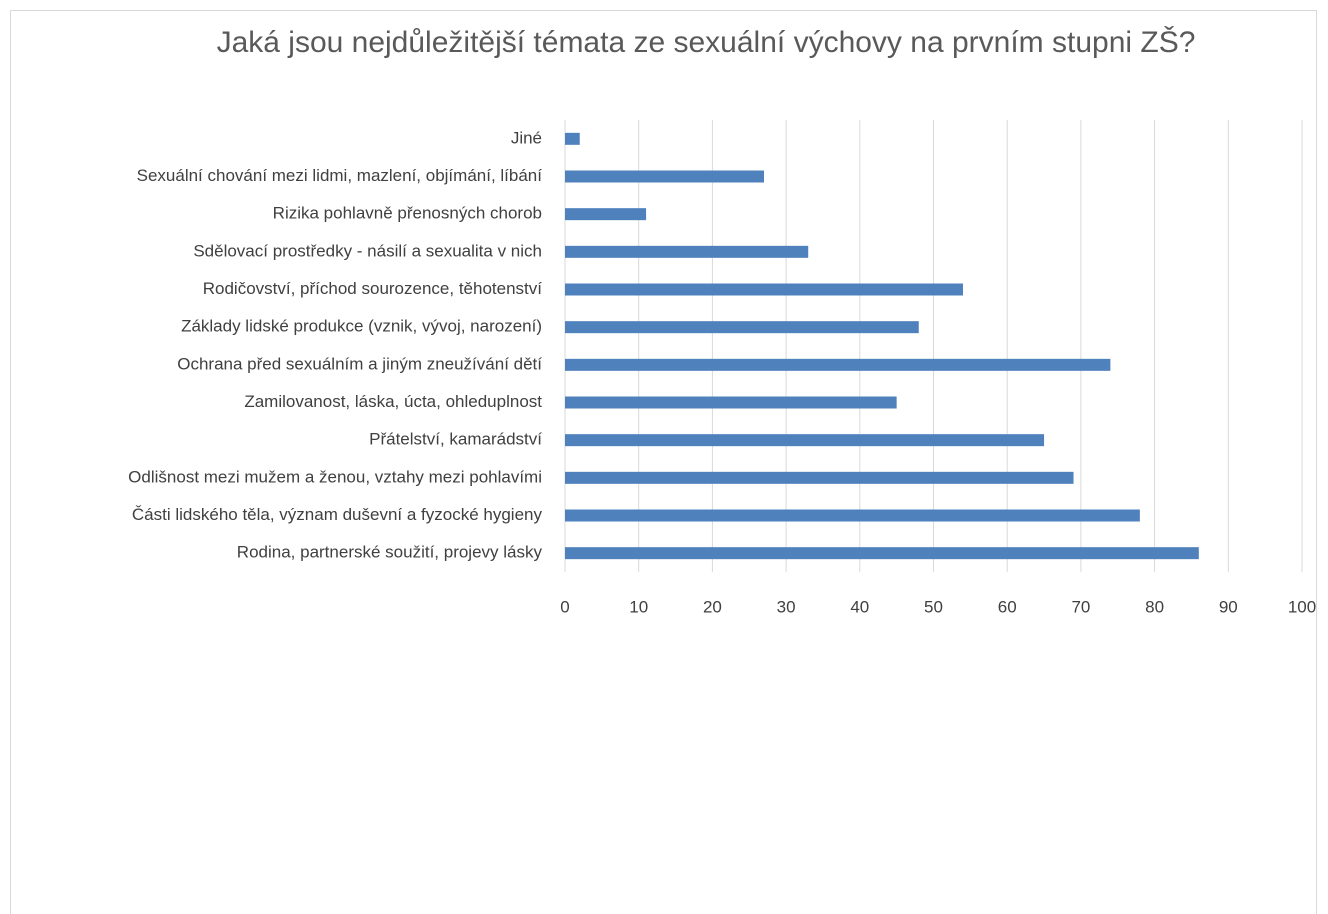 The height and width of the screenshot is (914, 1328). What do you see at coordinates (407, 213) in the screenshot?
I see `y-tick-label: Rizika pohlavně přenosných chorob` at bounding box center [407, 213].